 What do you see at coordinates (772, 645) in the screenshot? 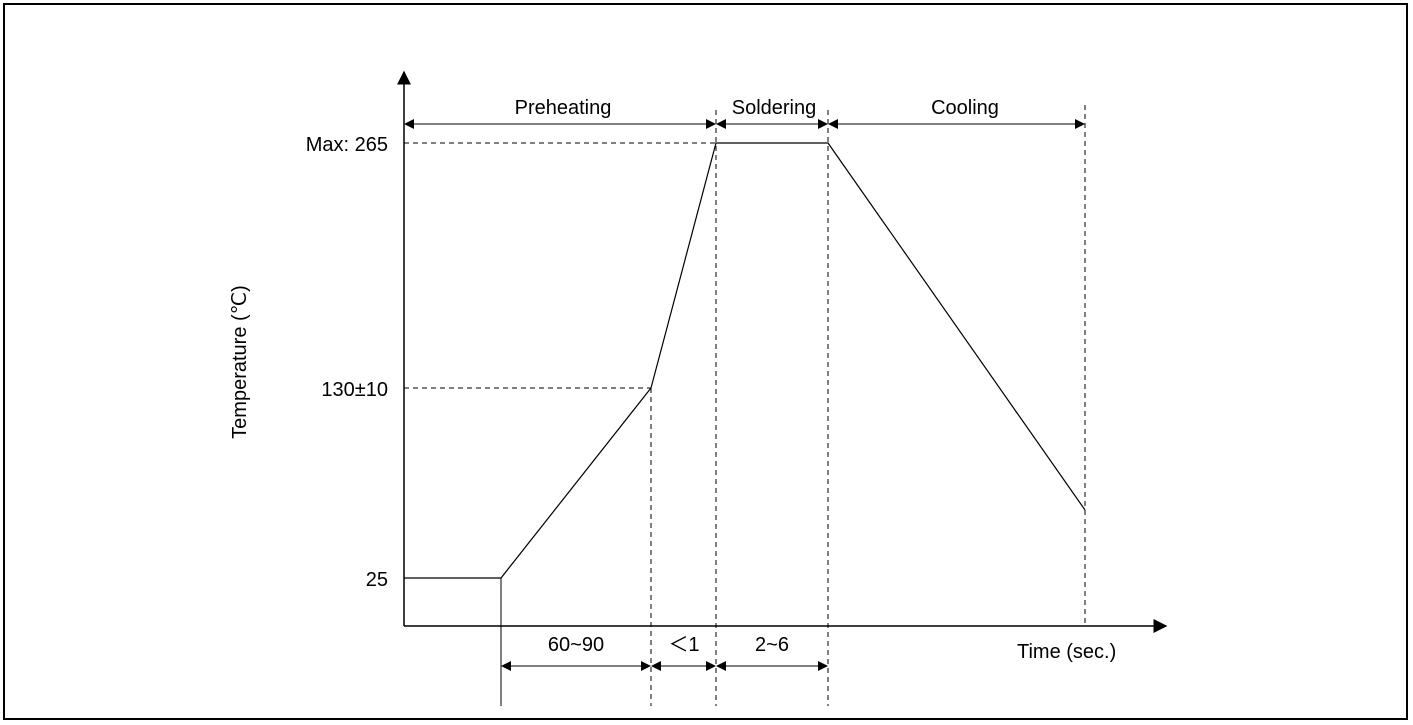
I see `duration-label-solder: 2~6` at bounding box center [772, 645].